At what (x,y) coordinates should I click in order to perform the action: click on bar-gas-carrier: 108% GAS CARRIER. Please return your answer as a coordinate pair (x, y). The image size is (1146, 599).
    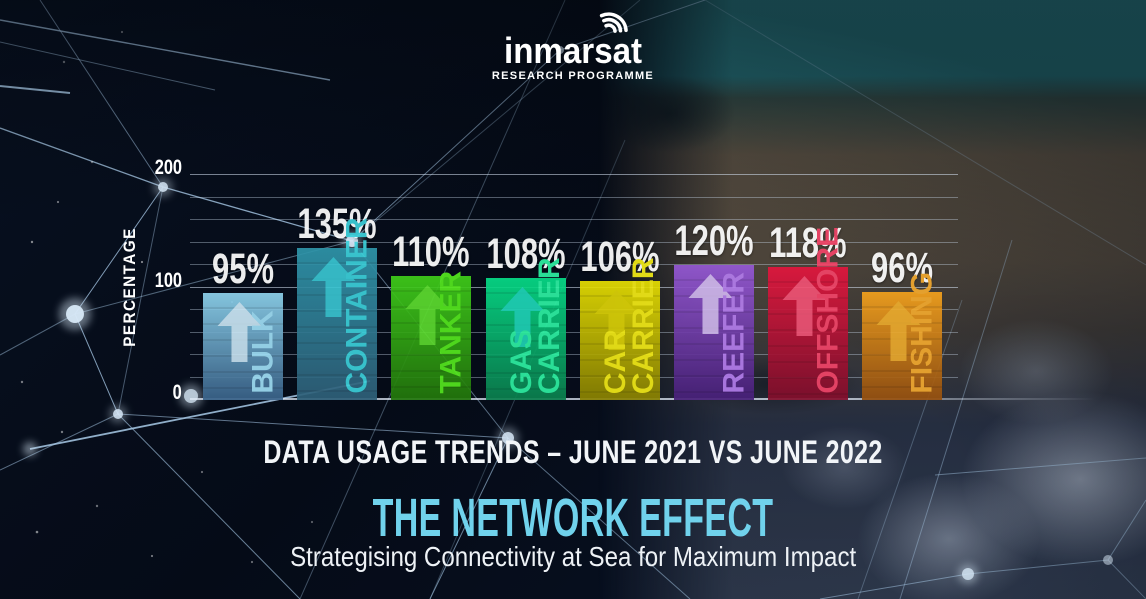
    Looking at the image, I should click on (526, 316).